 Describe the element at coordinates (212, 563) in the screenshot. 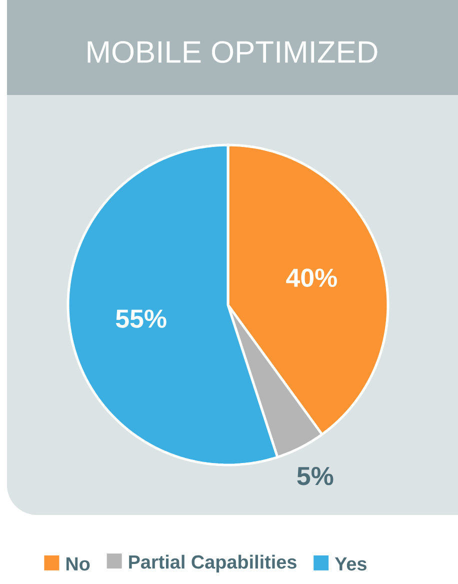

I see `legend-label: Partial Capabilities` at that location.